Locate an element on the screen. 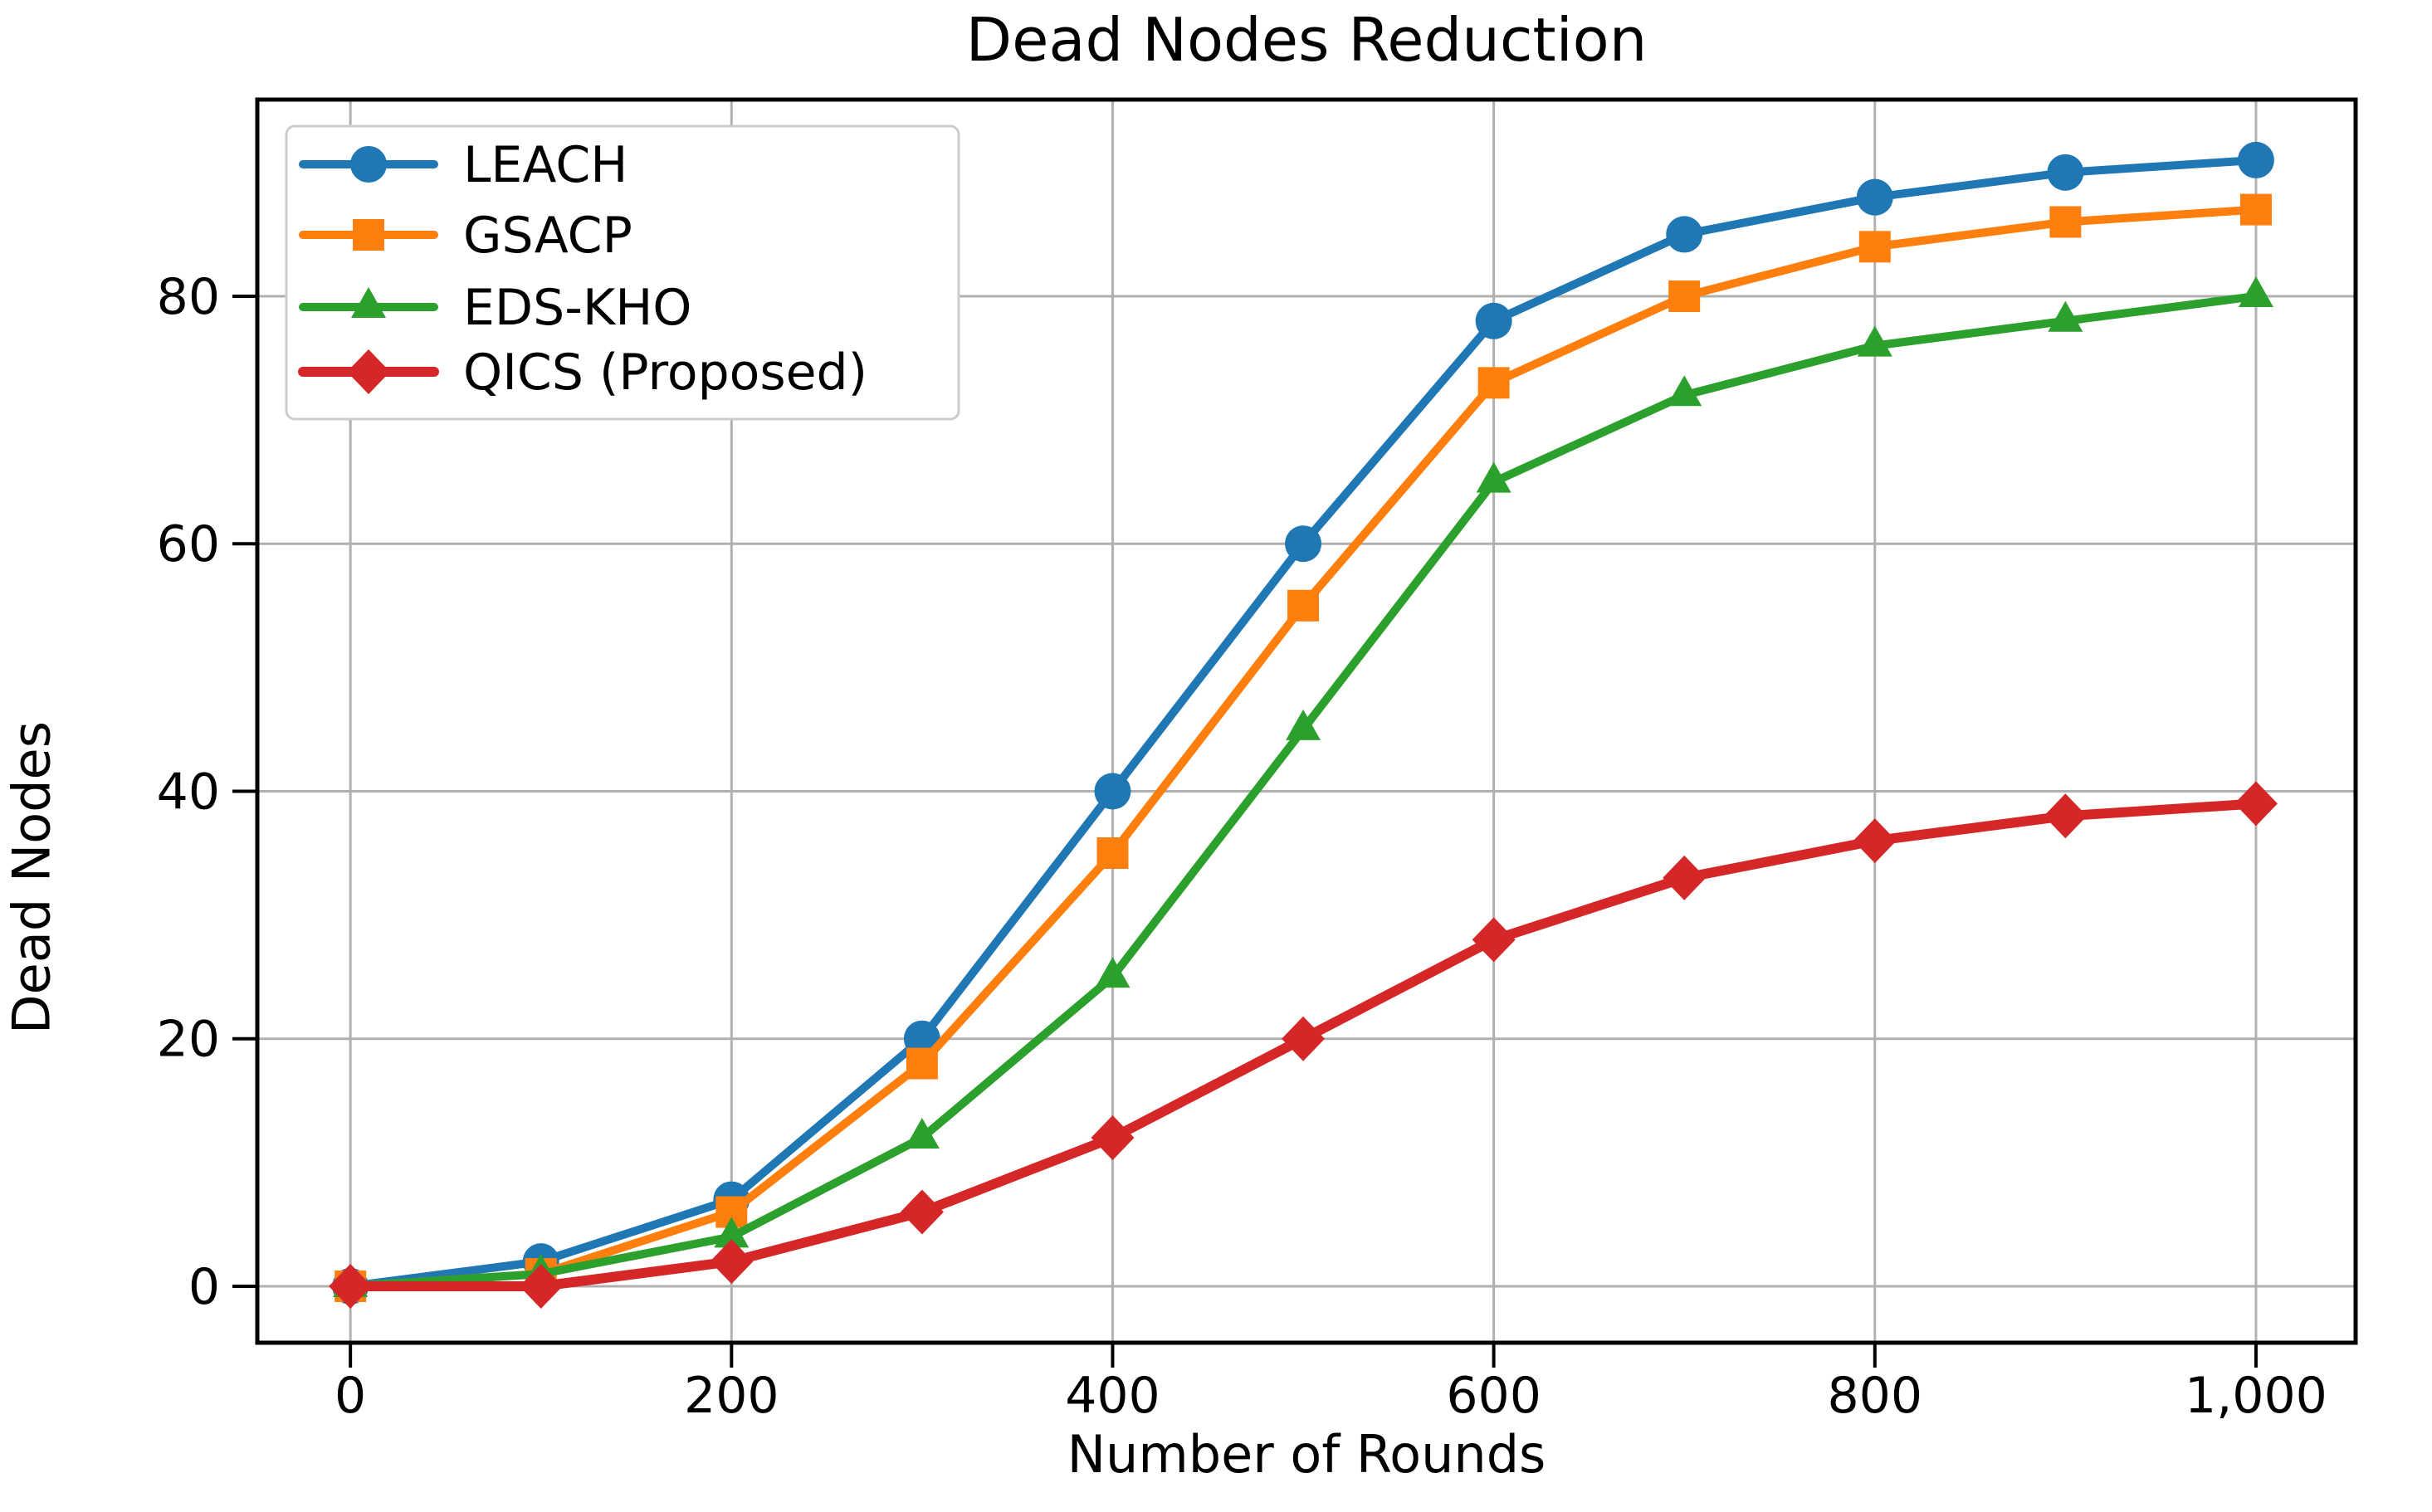 Image resolution: width=2432 pixels, height=1512 pixels. legend-label: GSACP is located at coordinates (547, 236).